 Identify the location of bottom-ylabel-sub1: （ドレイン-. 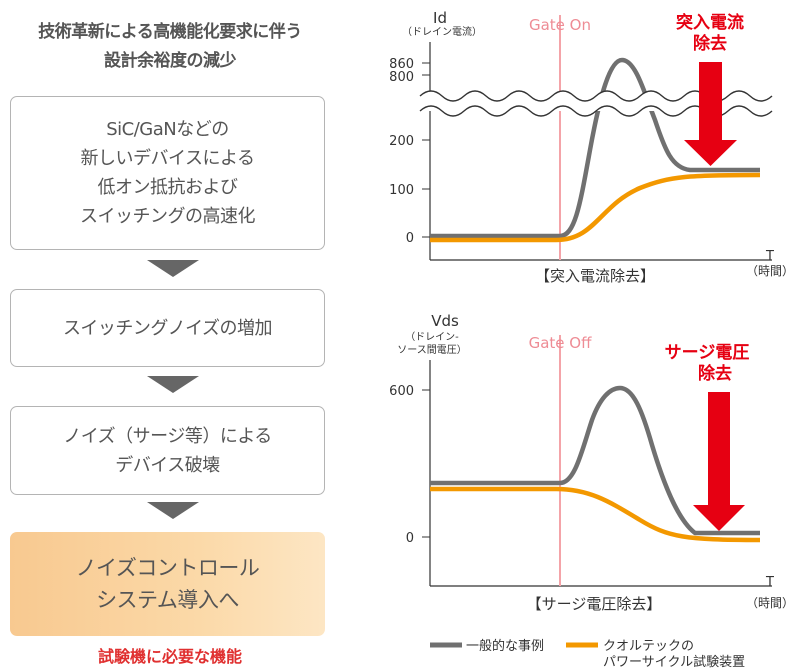
(432, 337).